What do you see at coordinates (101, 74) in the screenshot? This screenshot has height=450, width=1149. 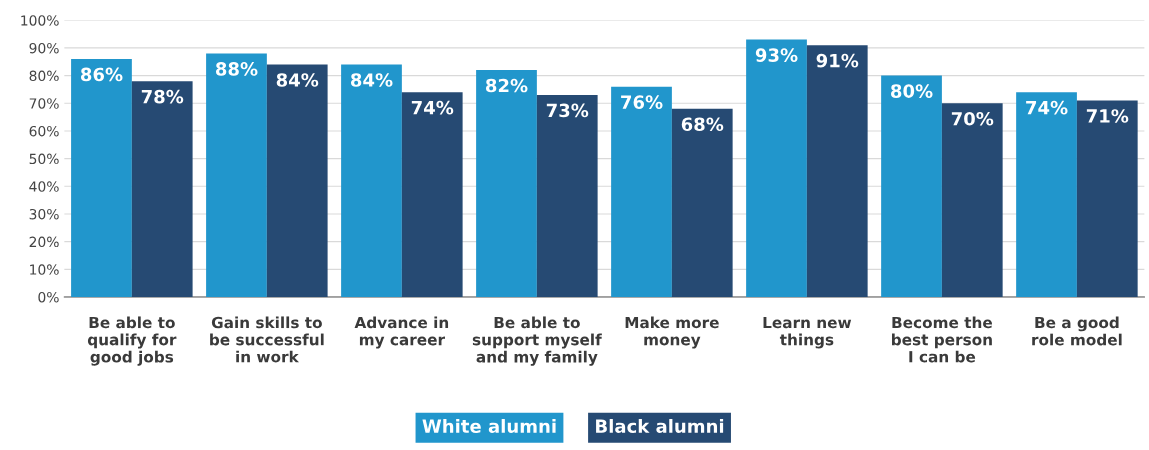 I see `data-label: 86%` at bounding box center [101, 74].